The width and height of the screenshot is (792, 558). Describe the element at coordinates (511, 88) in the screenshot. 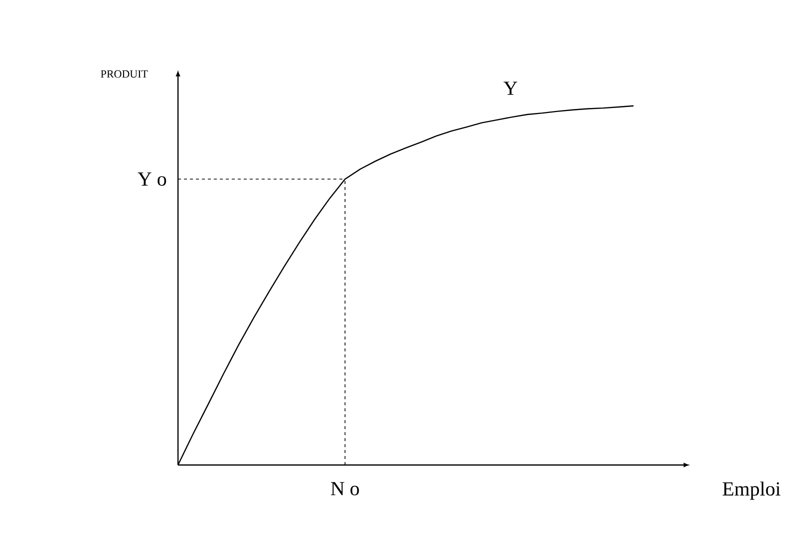

I see `text: Y` at that location.